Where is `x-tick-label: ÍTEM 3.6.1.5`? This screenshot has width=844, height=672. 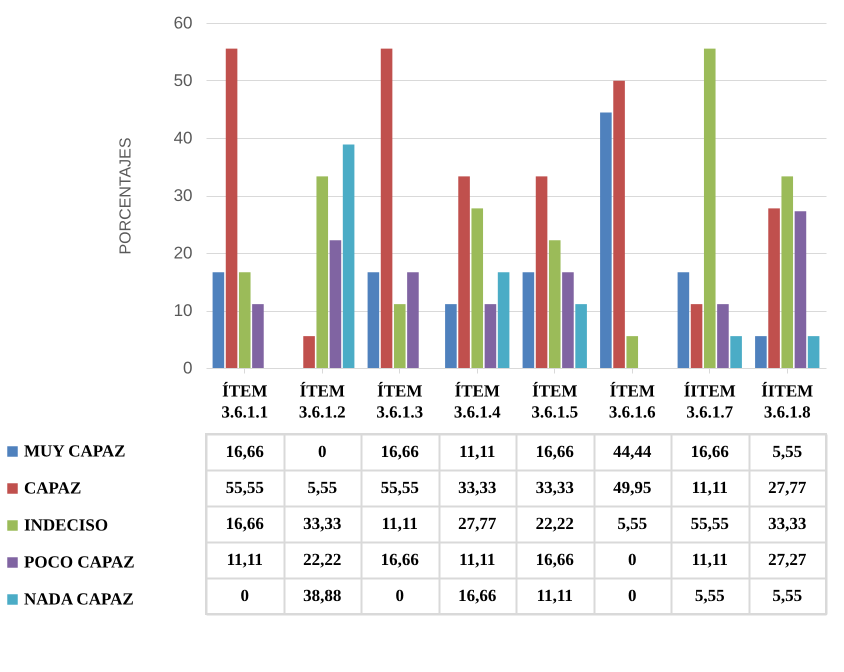
x-tick-label: ÍTEM 3.6.1.5 is located at coordinates (554, 402).